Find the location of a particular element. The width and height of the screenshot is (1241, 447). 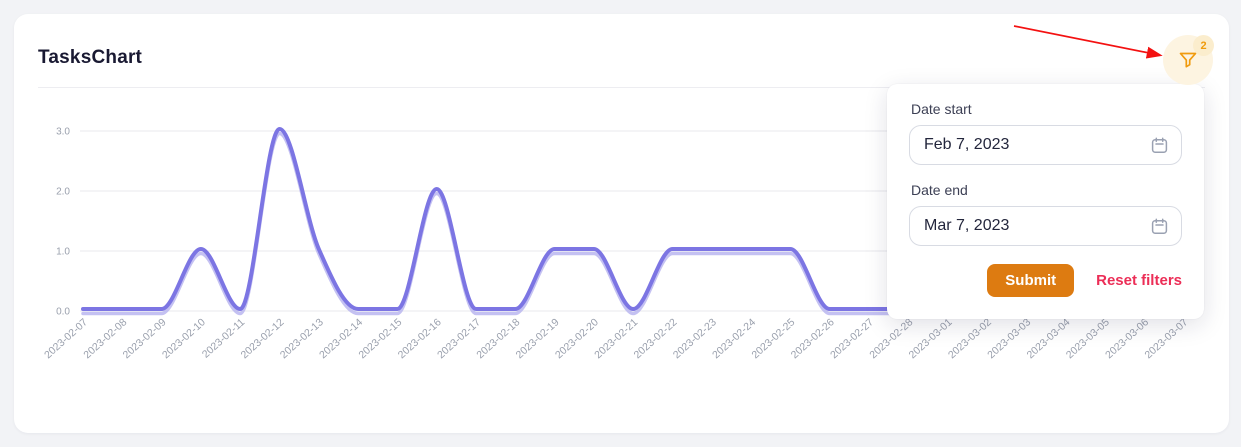

svg-text: 2023-03-07 is located at coordinates (1166, 338).